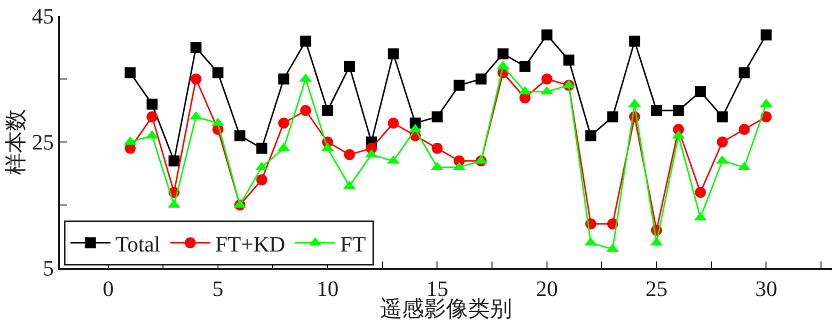 Image resolution: width=834 pixels, height=321 pixels. Describe the element at coordinates (48, 268) in the screenshot. I see `y-tick-label: 5` at that location.